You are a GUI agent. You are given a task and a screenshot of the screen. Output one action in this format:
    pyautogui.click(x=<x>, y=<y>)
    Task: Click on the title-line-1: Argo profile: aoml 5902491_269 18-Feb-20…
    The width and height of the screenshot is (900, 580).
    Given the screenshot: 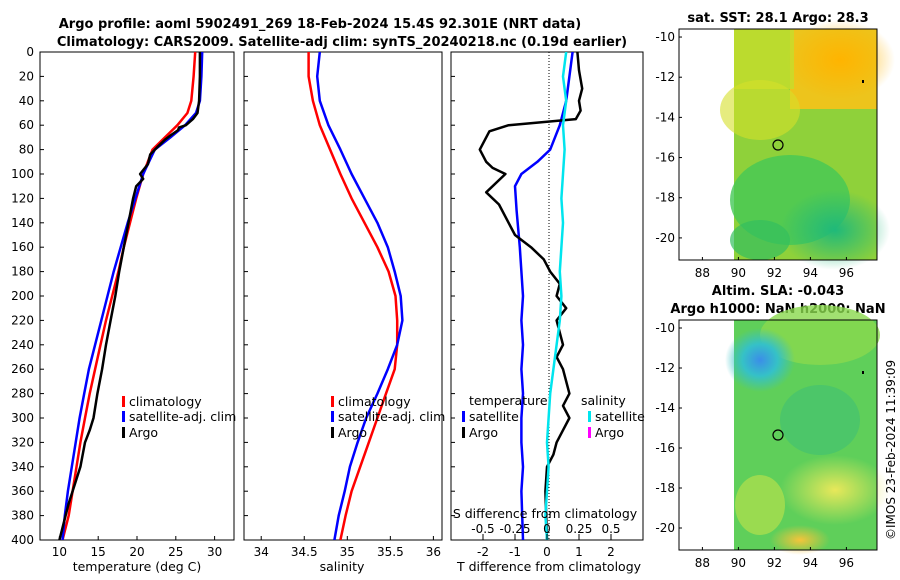 What is the action you would take?
    pyautogui.click(x=320, y=24)
    